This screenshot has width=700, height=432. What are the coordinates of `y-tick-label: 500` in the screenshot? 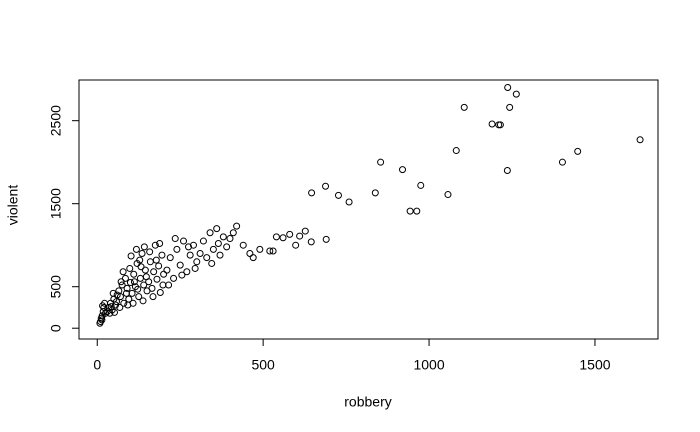 It's located at (56, 287).